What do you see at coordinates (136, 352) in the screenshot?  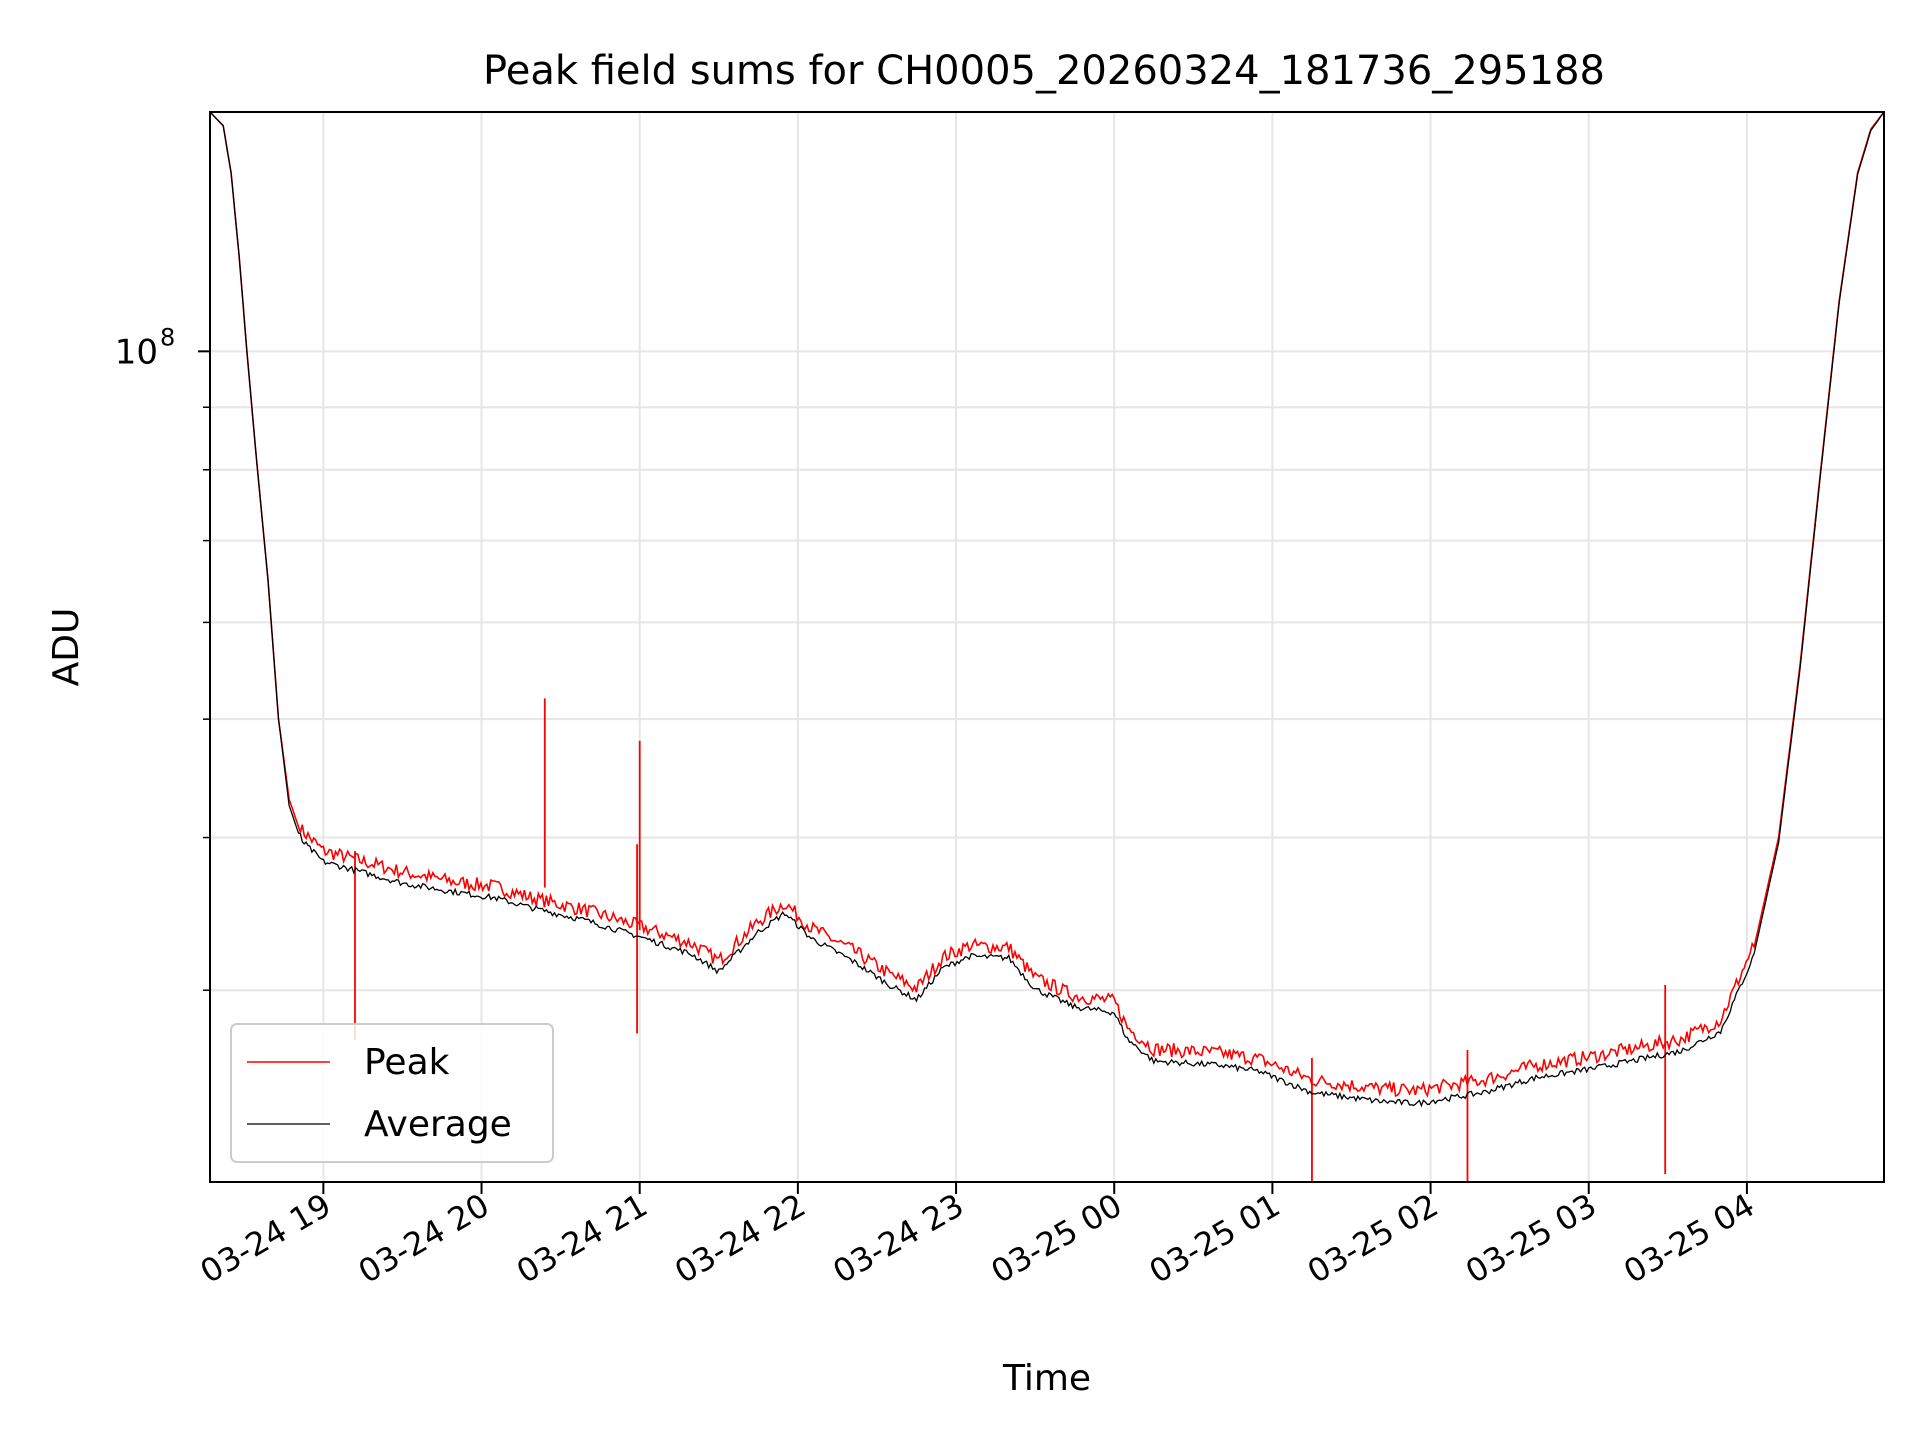 I see `y-tick-label-base: 10` at bounding box center [136, 352].